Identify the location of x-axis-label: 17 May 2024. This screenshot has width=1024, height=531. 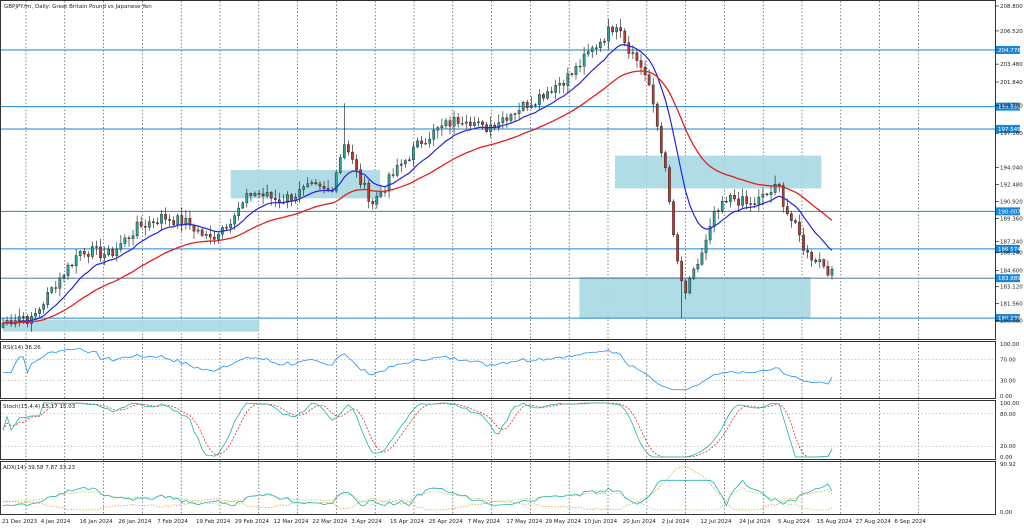
(524, 522).